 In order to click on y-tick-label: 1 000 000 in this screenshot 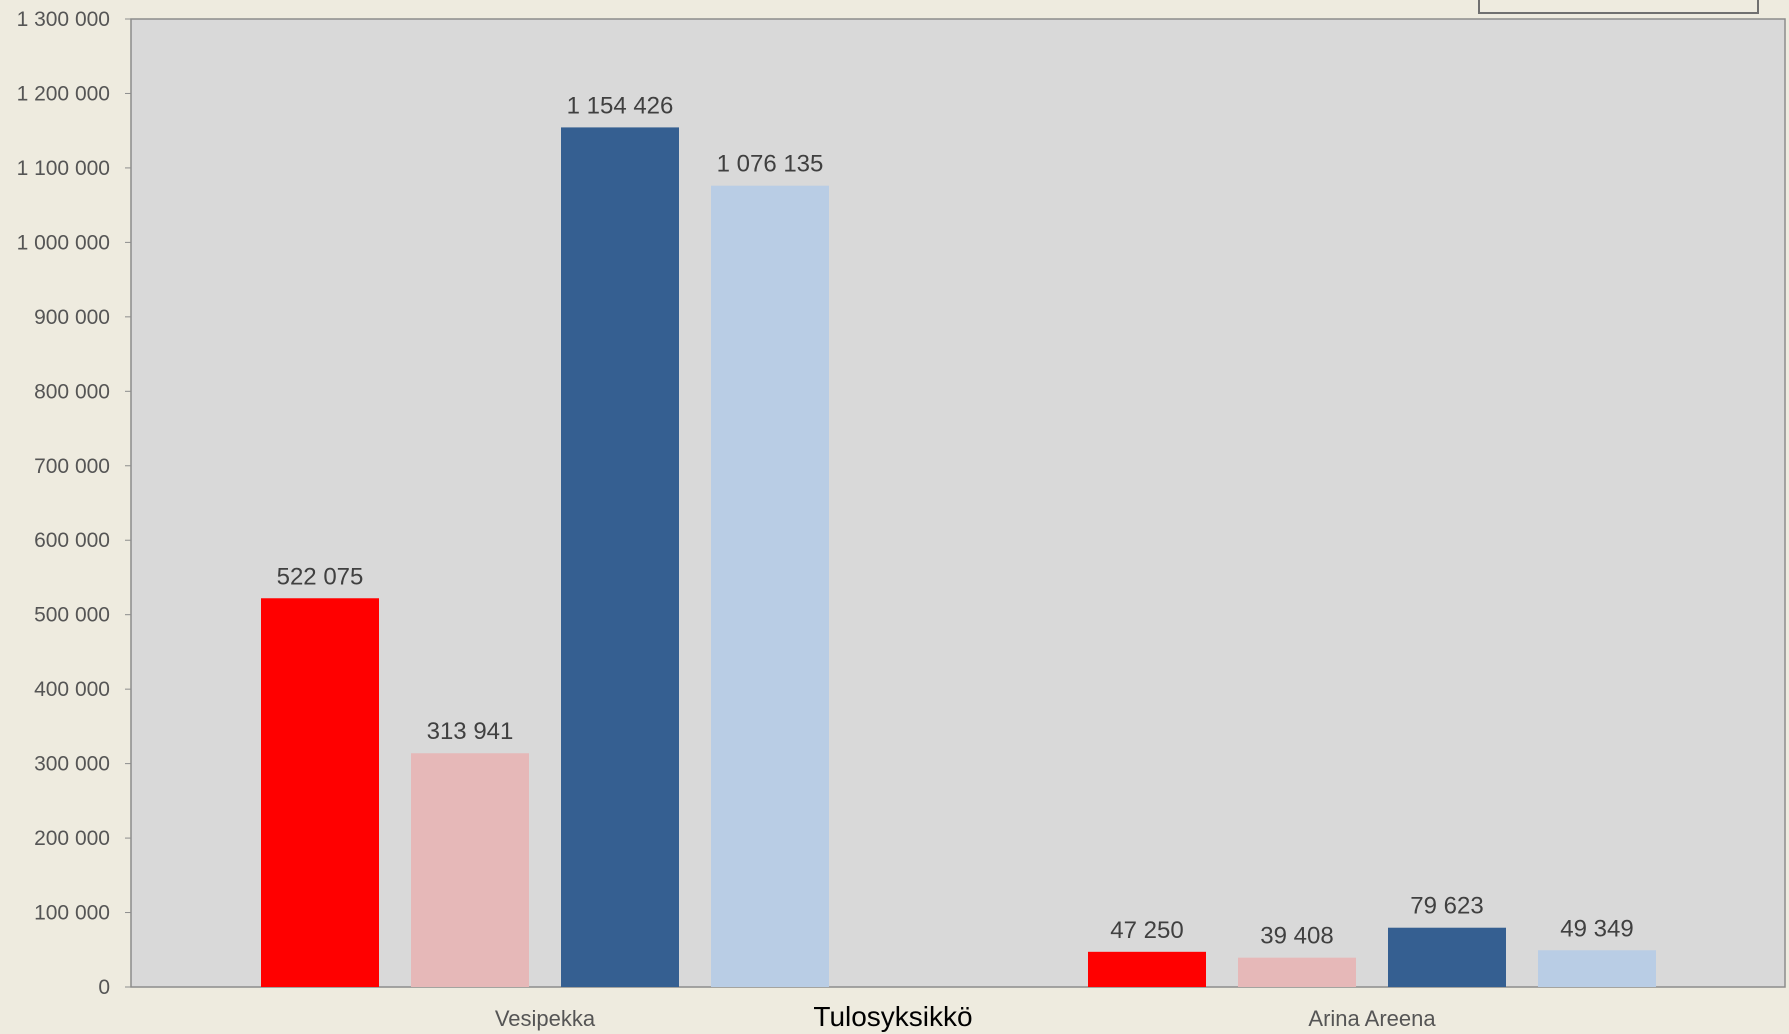, I will do `click(63, 242)`.